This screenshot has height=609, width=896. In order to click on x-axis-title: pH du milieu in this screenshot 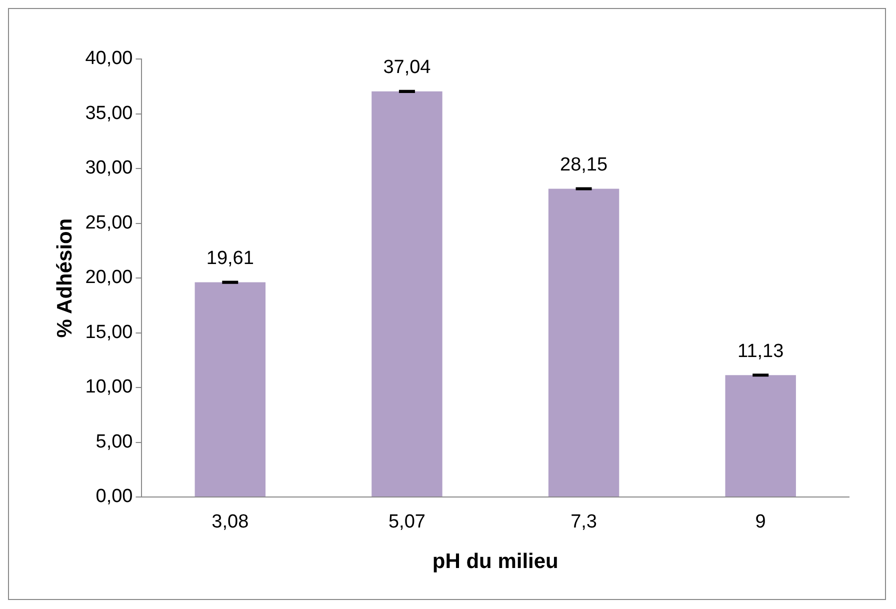, I will do `click(495, 562)`.